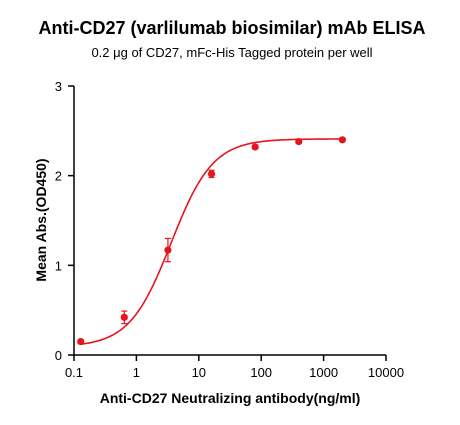  Describe the element at coordinates (234, 367) in the screenshot. I see `x-axis-ticks: 0.1 1 10 100 1000 10000` at that location.